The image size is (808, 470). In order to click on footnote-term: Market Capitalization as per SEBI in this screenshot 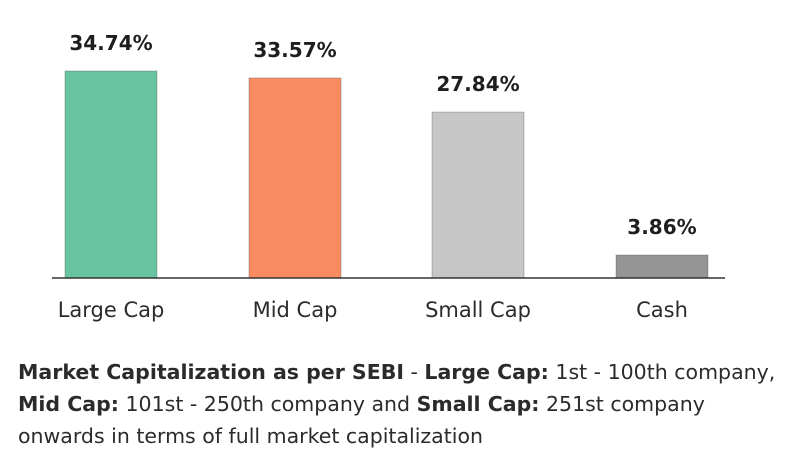, I will do `click(211, 372)`.